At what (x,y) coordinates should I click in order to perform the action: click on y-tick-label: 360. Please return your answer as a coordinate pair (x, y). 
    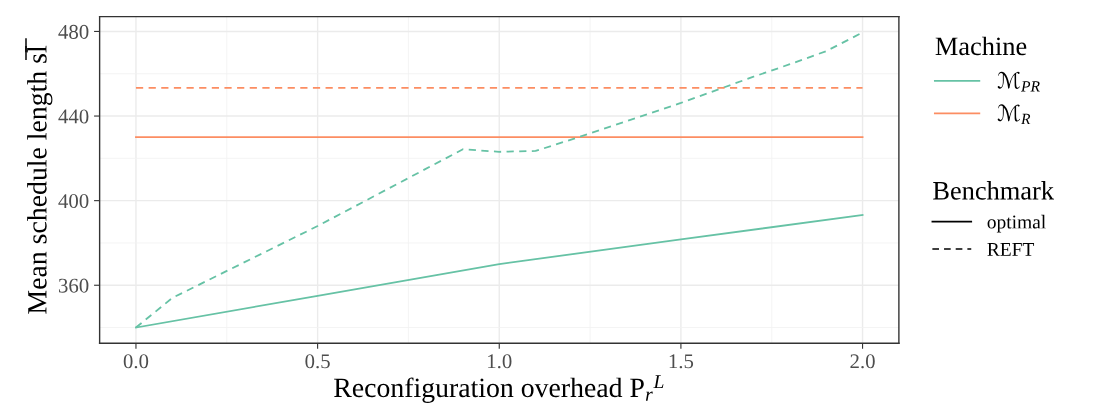
    Looking at the image, I should click on (73, 285).